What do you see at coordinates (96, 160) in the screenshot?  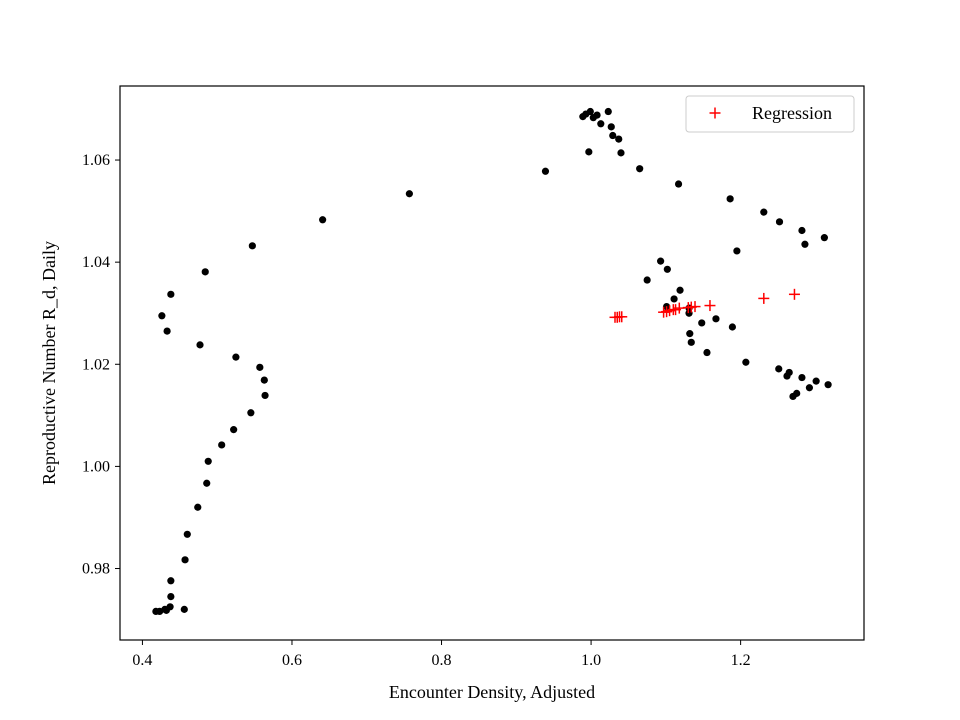 I see `y-tick-label: 1.06` at bounding box center [96, 160].